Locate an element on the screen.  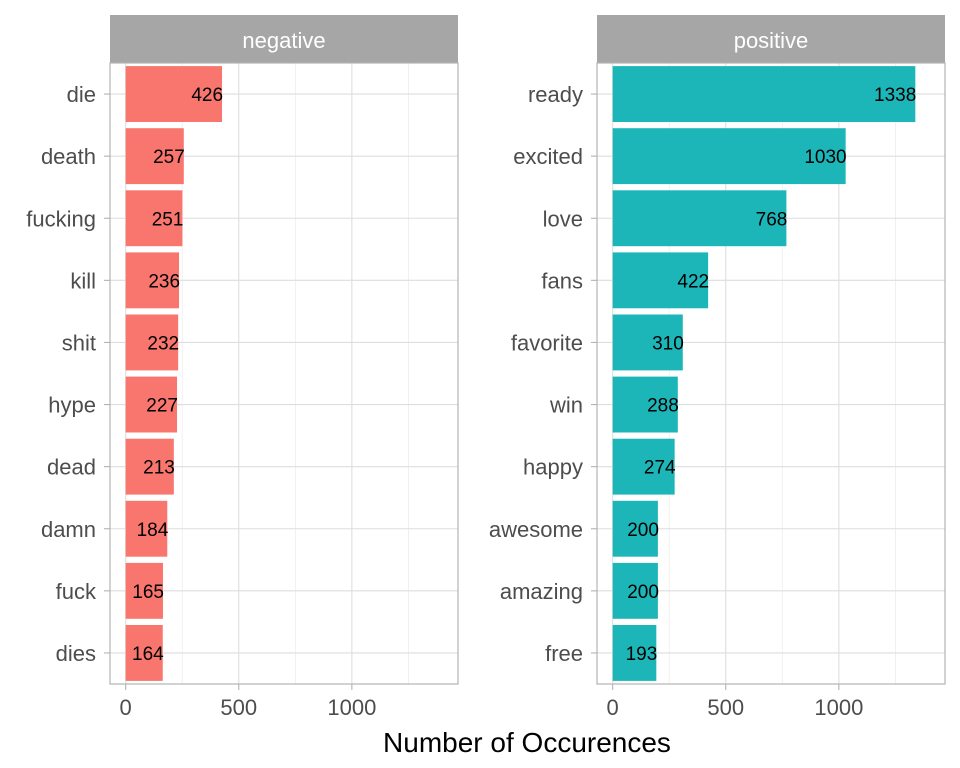
bar-value-label: 1338 is located at coordinates (895, 95).